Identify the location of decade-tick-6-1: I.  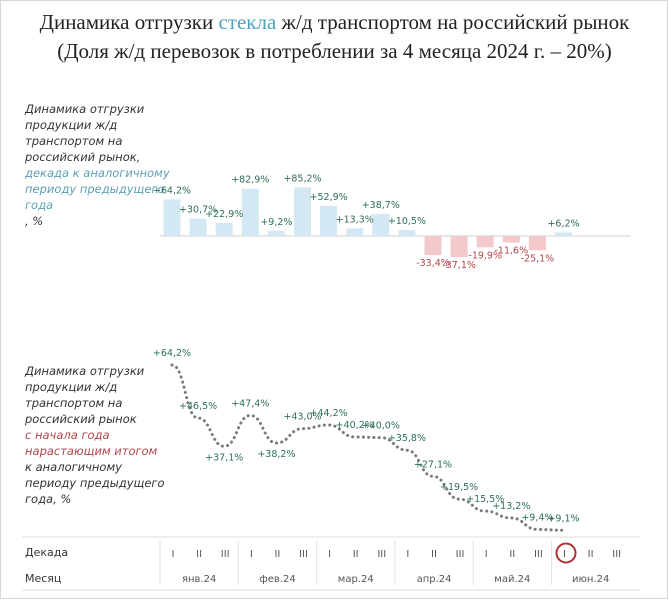
(564, 554).